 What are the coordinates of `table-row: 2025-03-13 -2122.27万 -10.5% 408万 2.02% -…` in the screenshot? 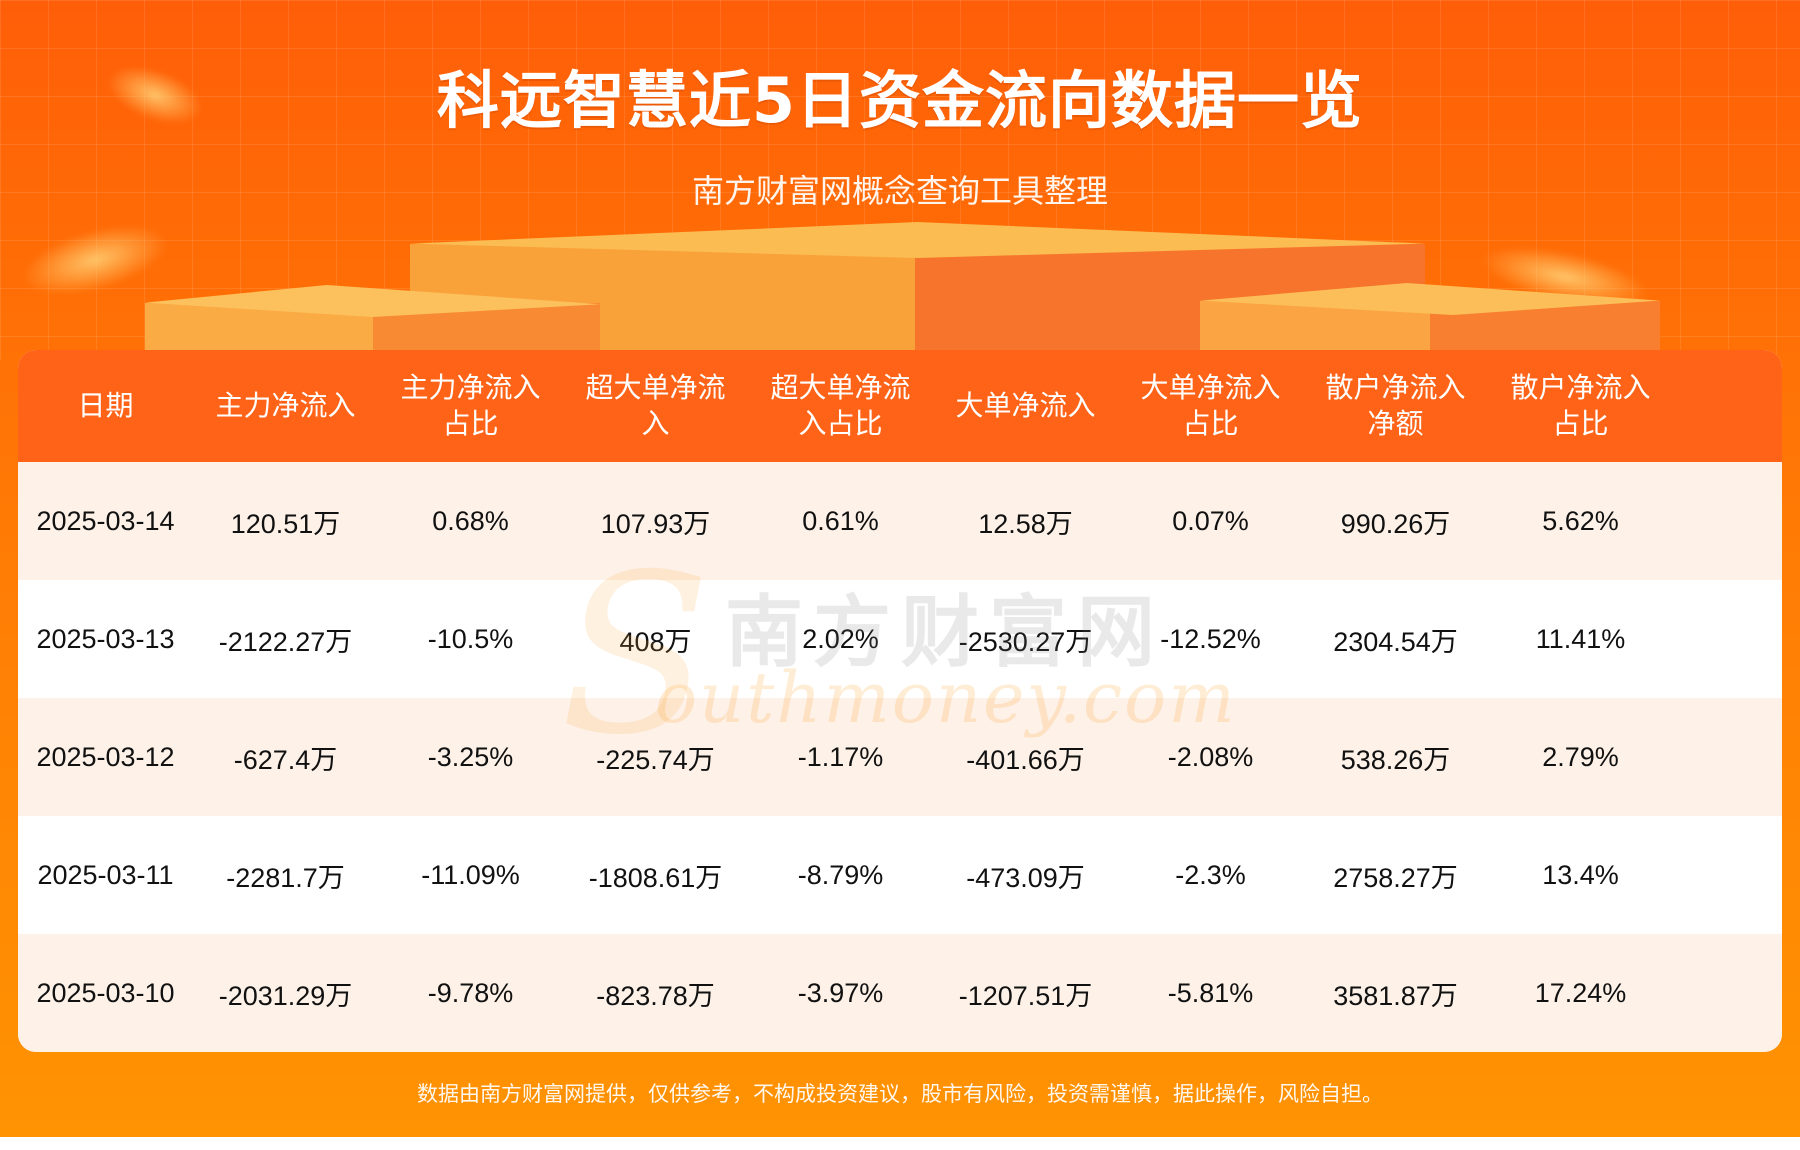 It's located at (900, 639).